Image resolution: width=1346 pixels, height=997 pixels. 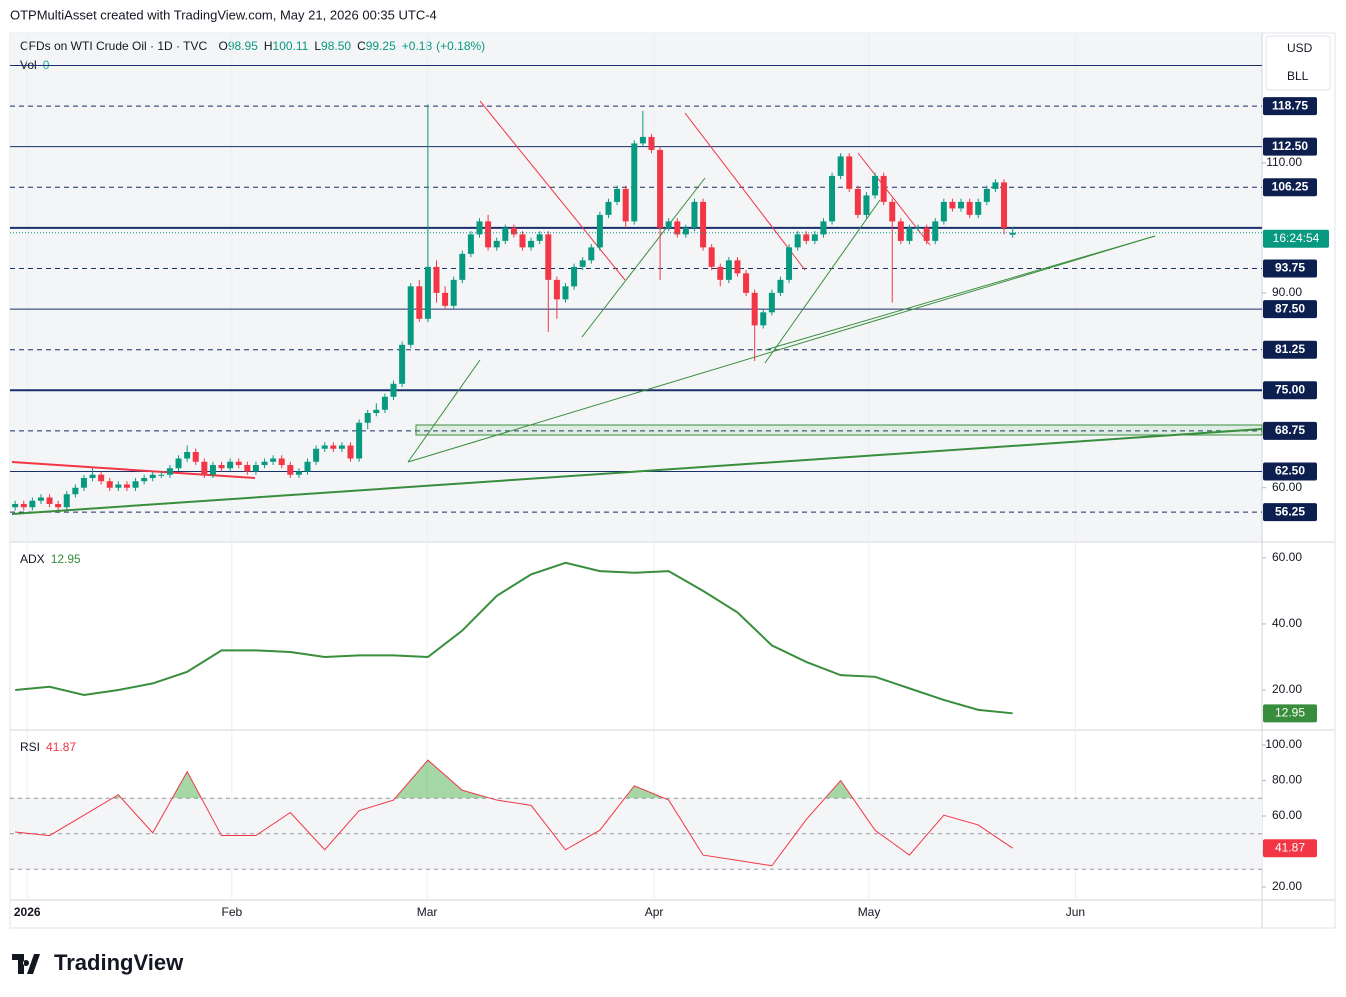 I want to click on ohlc-value: 100.11, so click(x=291, y=46).